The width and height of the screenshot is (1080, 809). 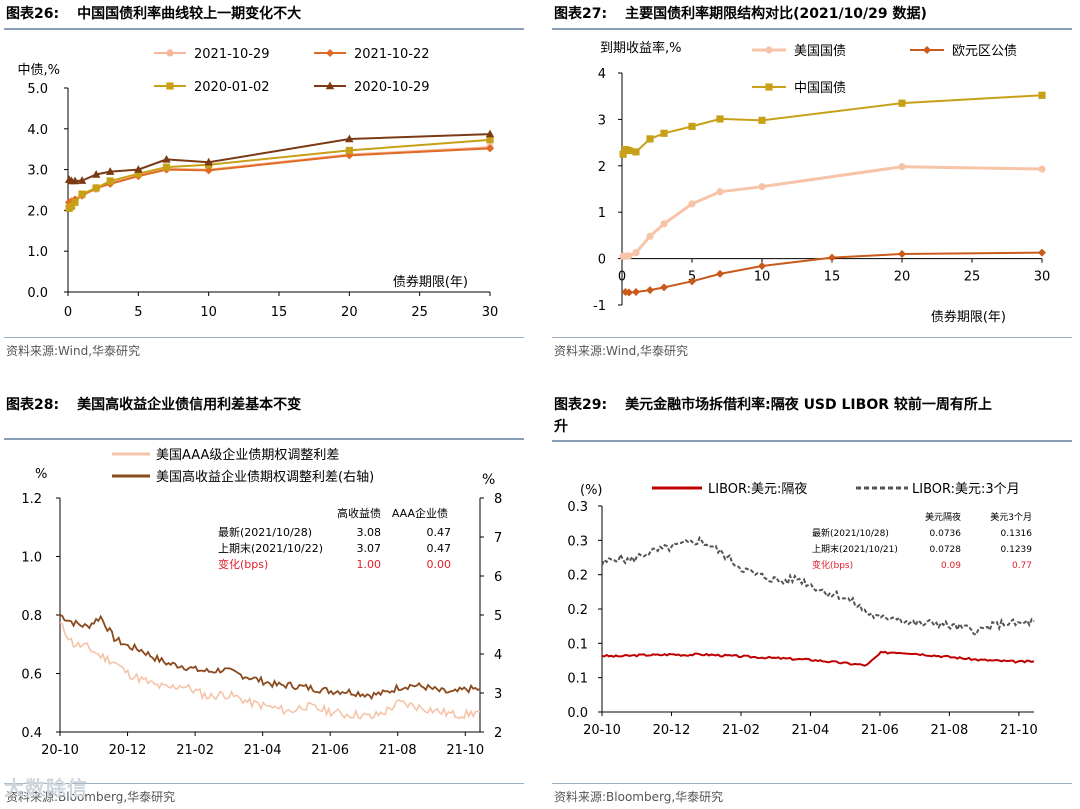 What do you see at coordinates (812, 29) in the screenshot?
I see `chart-27-rule` at bounding box center [812, 29].